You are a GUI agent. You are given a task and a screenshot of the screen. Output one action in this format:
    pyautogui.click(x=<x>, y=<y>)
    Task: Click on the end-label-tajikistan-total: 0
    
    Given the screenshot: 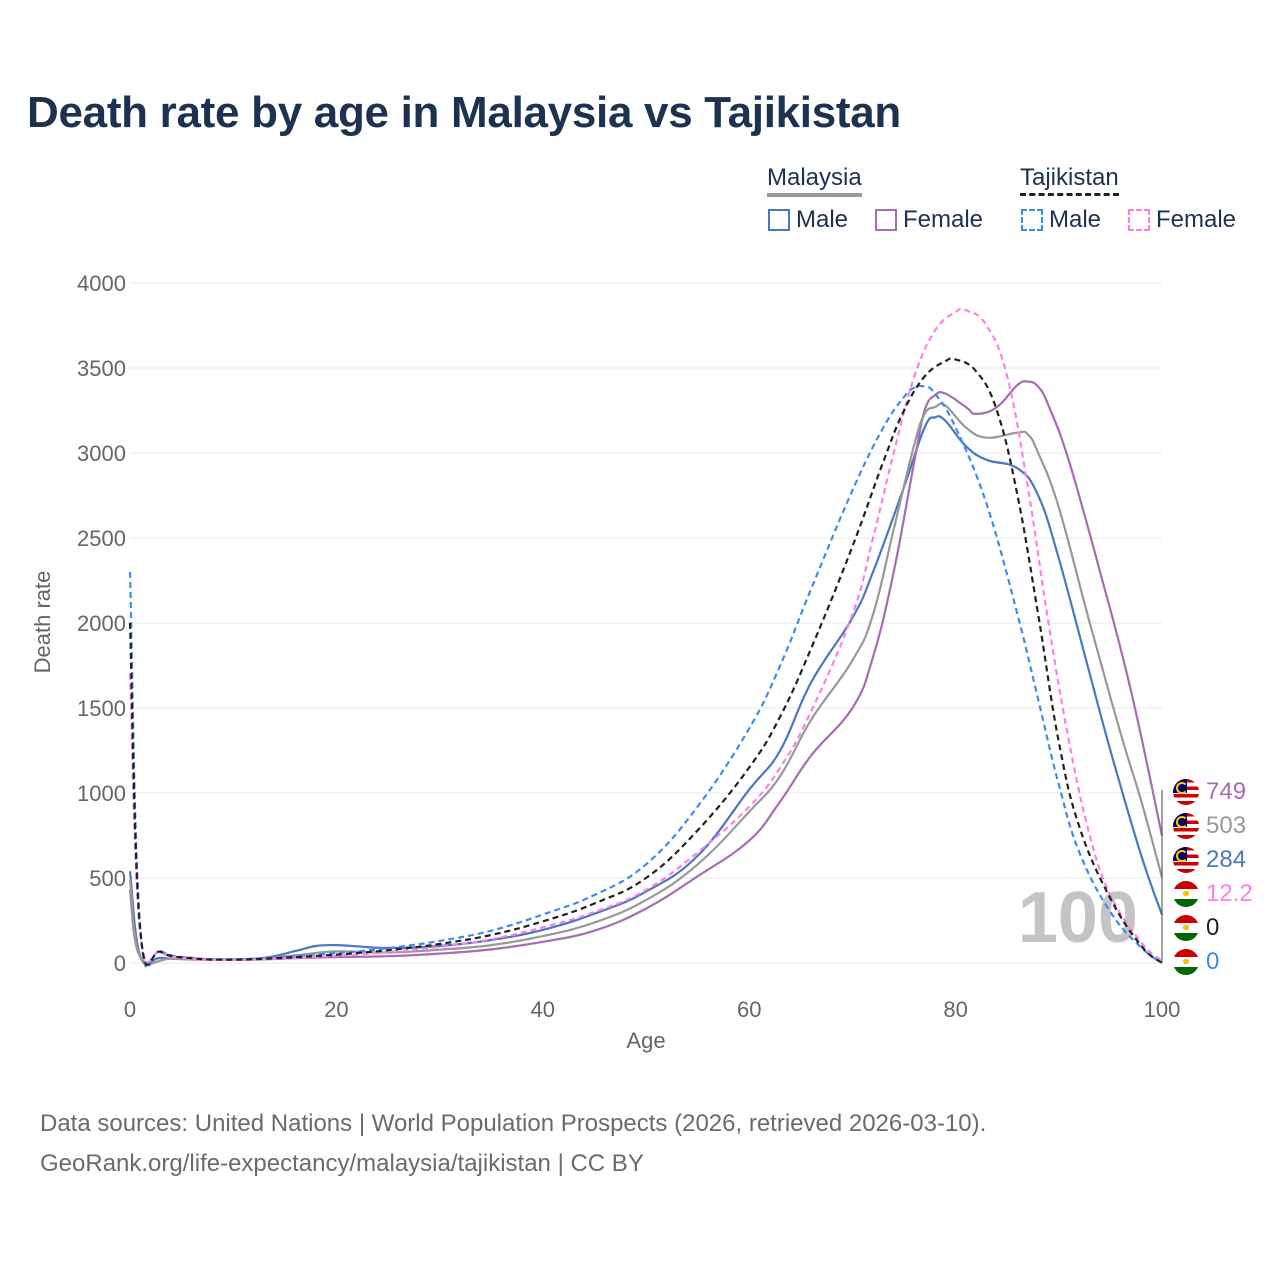 What is the action you would take?
    pyautogui.click(x=1213, y=927)
    